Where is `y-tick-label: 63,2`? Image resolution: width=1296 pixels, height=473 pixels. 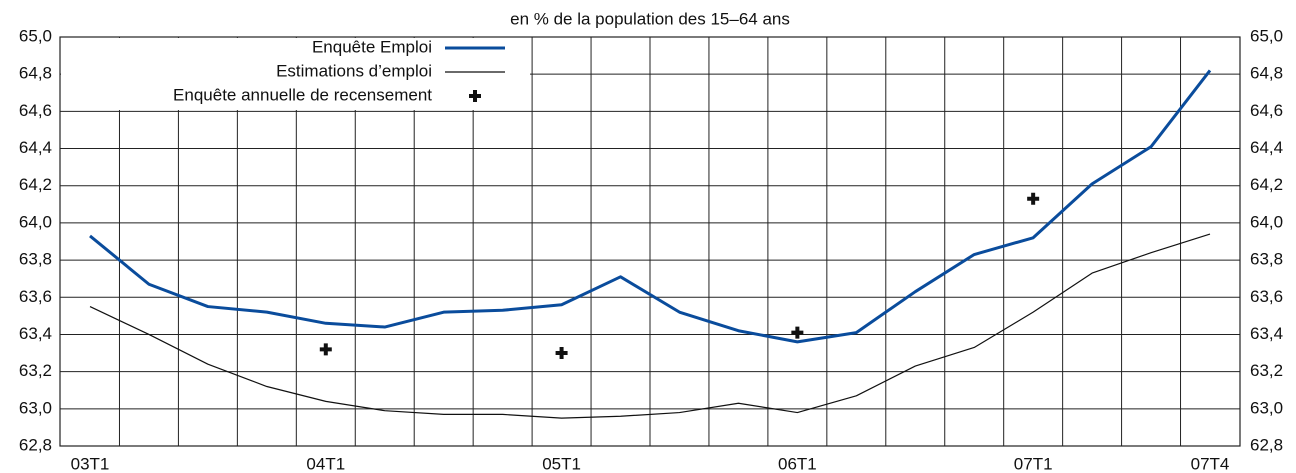 y-tick-label: 63,2 is located at coordinates (35, 370).